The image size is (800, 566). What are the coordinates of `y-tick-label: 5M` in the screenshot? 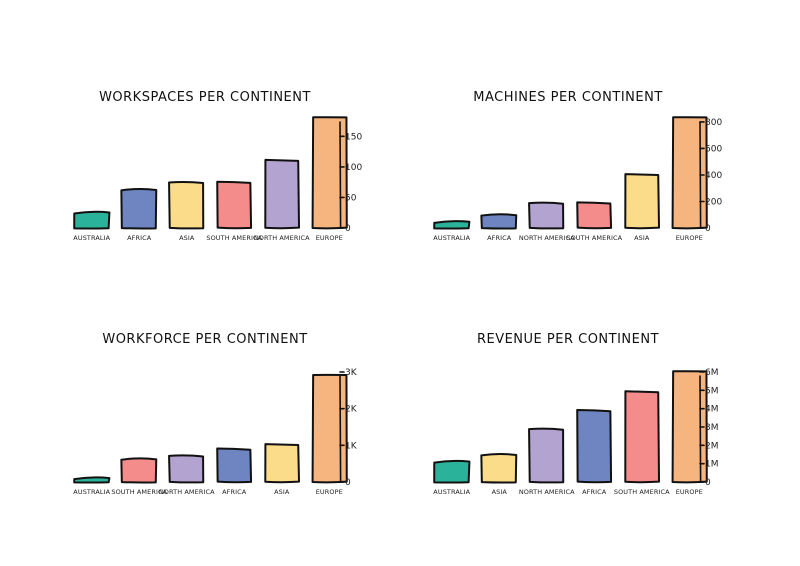 It's located at (712, 391).